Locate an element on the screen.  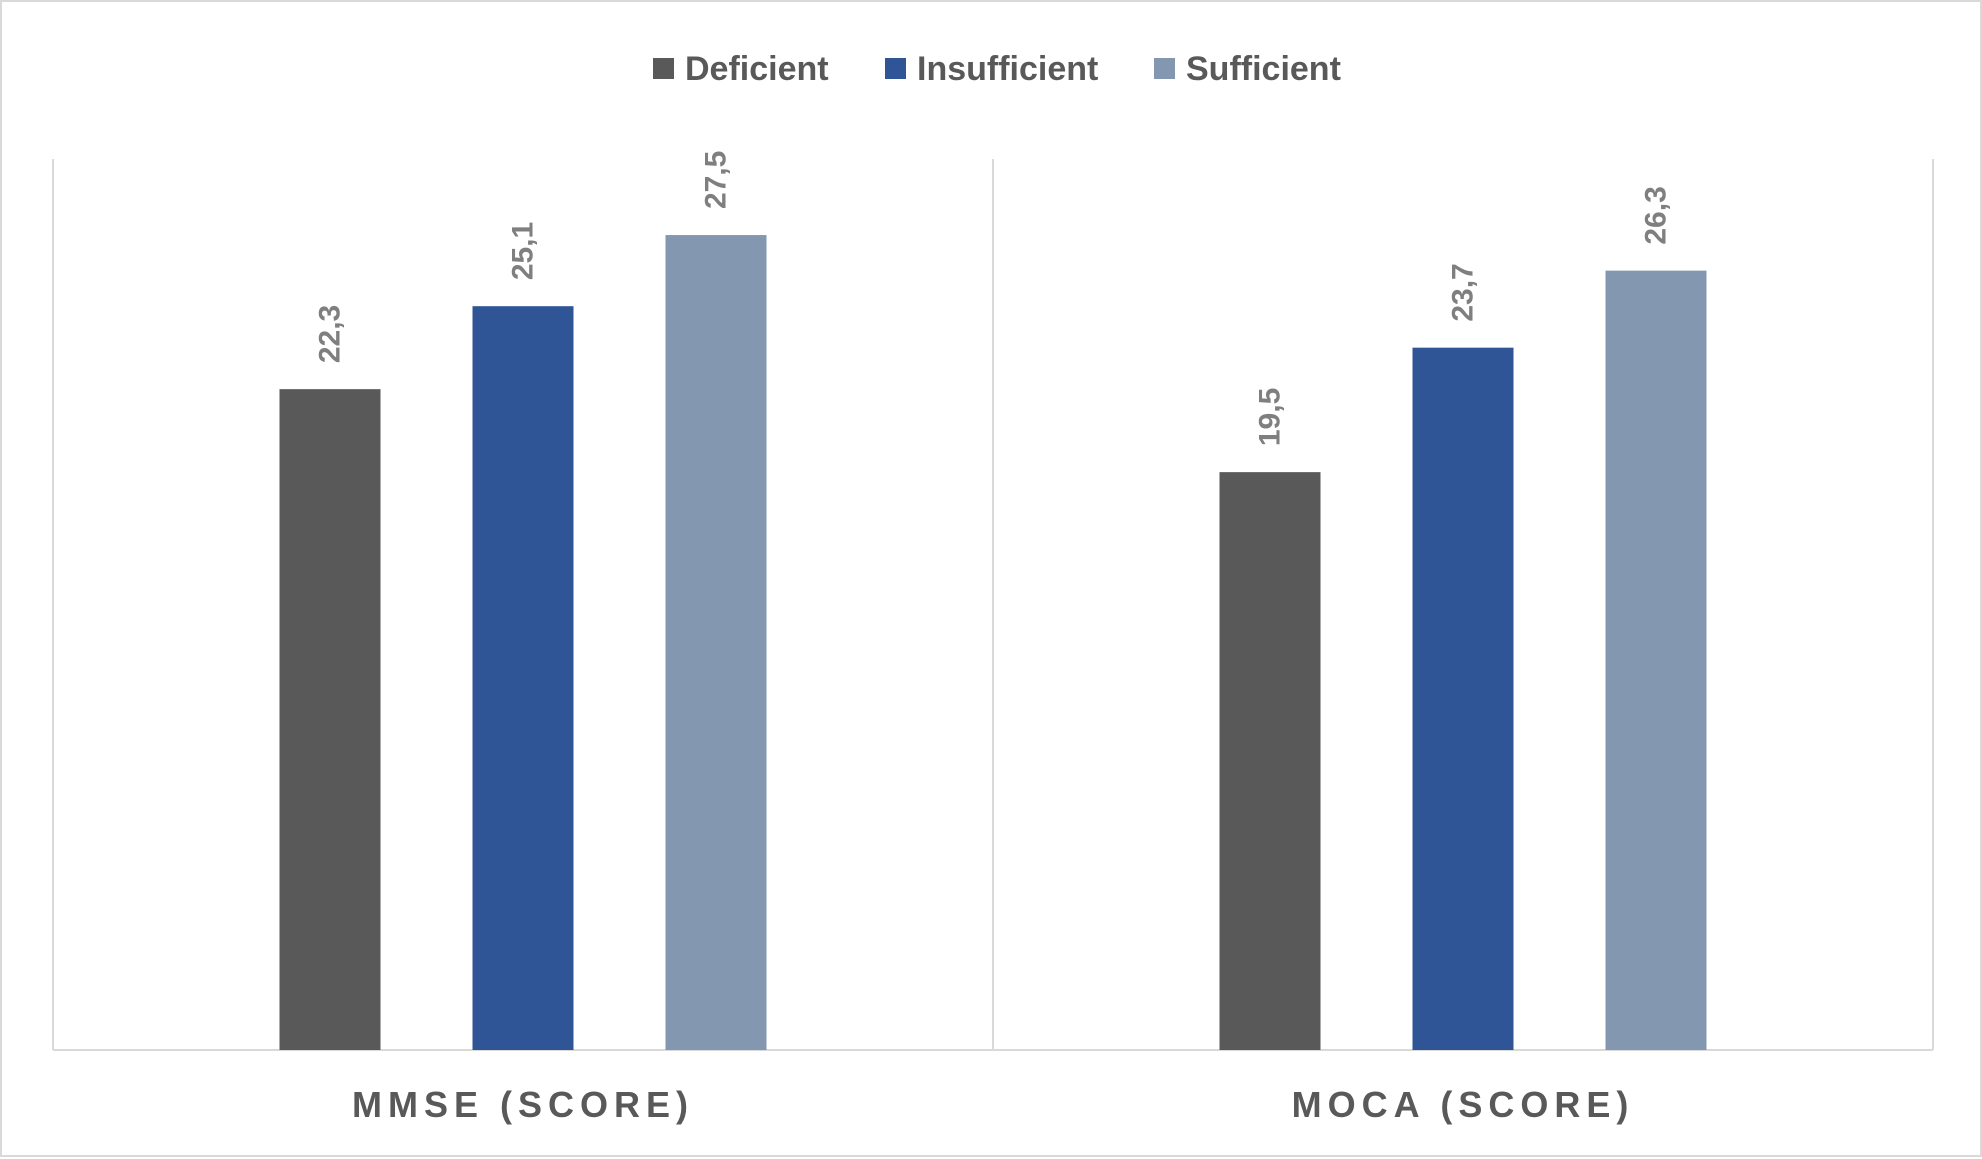
legend: Deficient Insufficient Sufficient is located at coordinates (997, 69).